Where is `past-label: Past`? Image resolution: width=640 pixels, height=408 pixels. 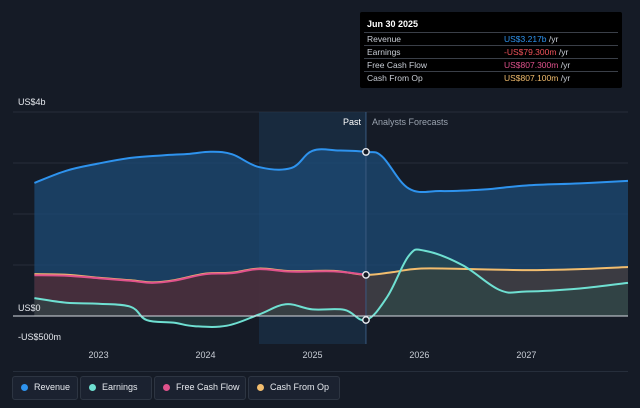 past-label: Past is located at coordinates (352, 122).